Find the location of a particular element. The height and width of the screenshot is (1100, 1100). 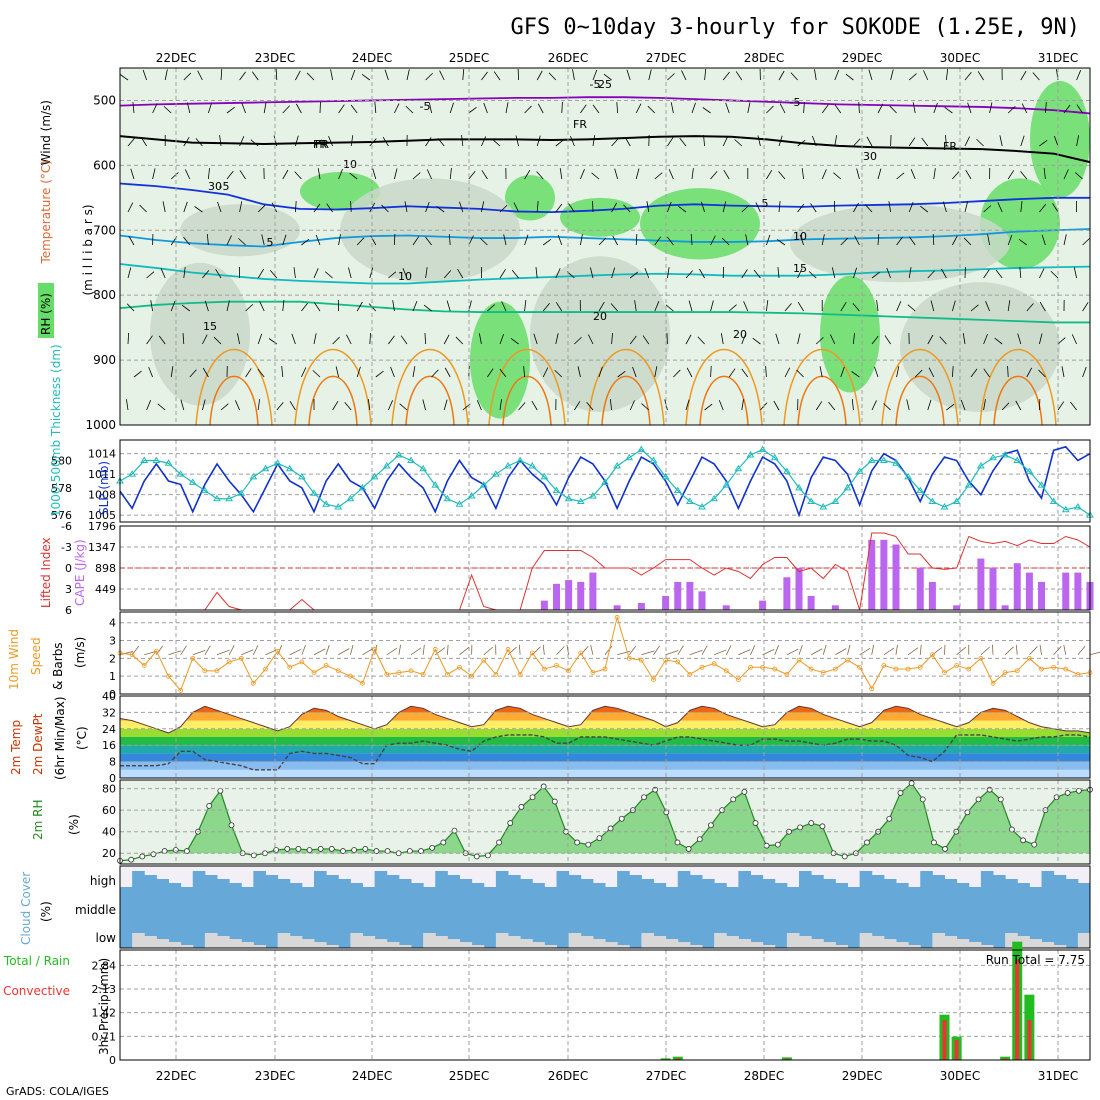

x-tick-label-bottom: 22DEC is located at coordinates (176, 1076).